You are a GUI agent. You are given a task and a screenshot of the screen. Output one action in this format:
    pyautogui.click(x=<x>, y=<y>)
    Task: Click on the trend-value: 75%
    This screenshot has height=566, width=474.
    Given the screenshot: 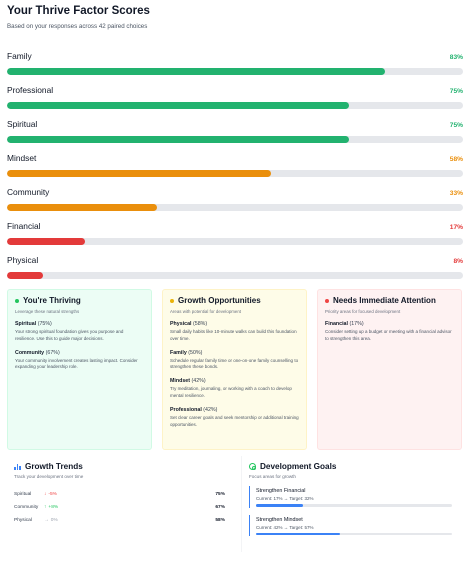 What is the action you would take?
    pyautogui.click(x=220, y=494)
    